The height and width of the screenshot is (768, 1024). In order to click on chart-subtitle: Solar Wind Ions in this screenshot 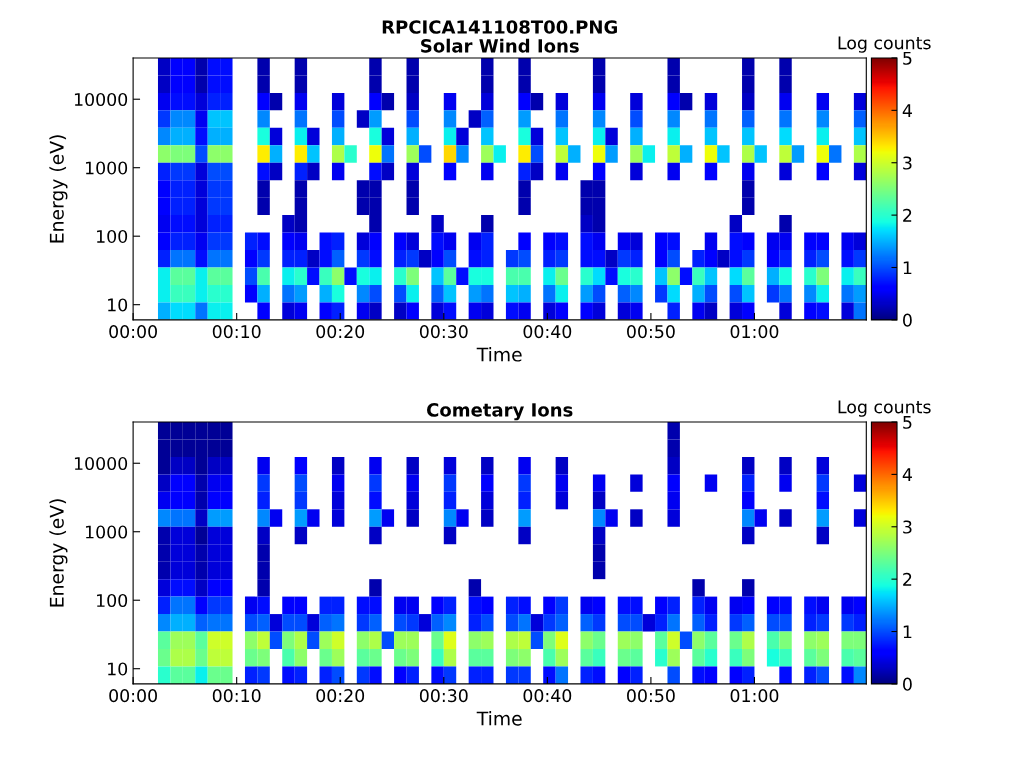, I will do `click(500, 45)`.